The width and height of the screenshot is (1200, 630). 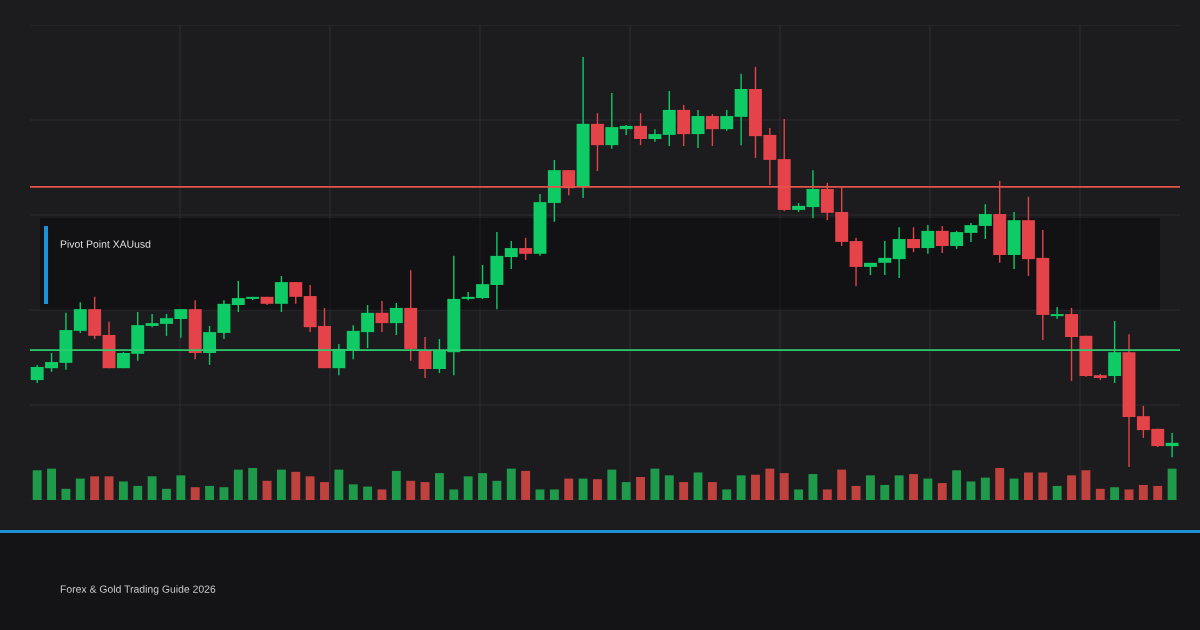 I want to click on text: Forex & Gold Trading Guide 2026, so click(x=138, y=590).